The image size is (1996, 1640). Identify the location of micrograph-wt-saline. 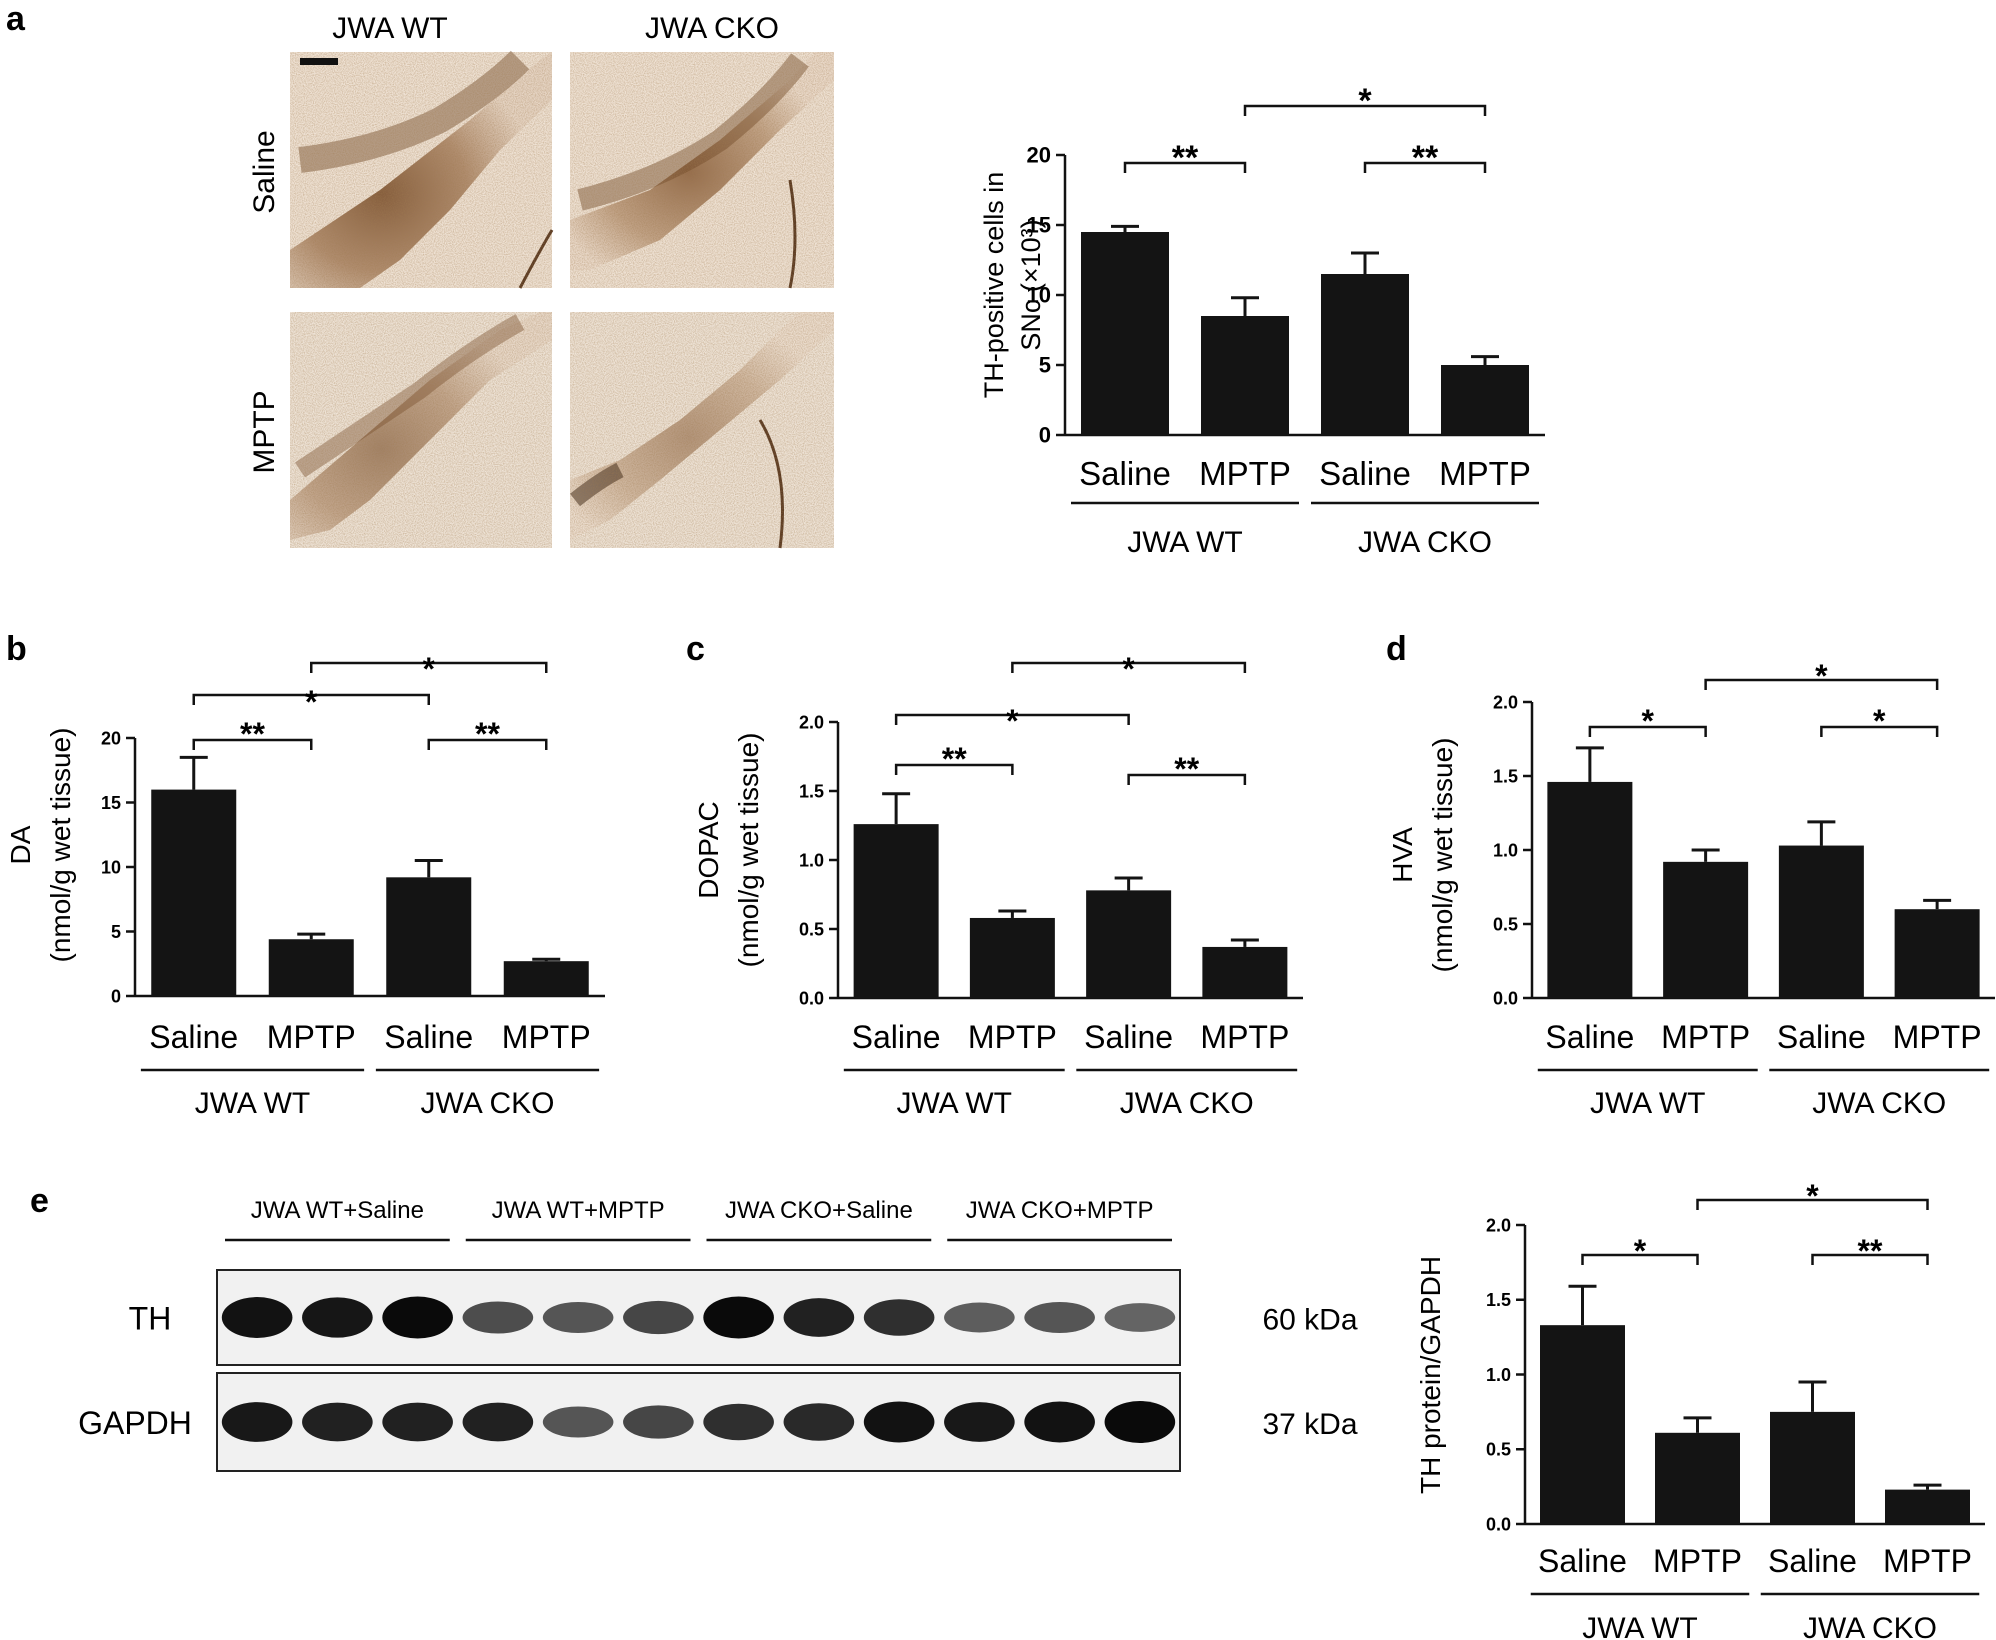
(422, 169).